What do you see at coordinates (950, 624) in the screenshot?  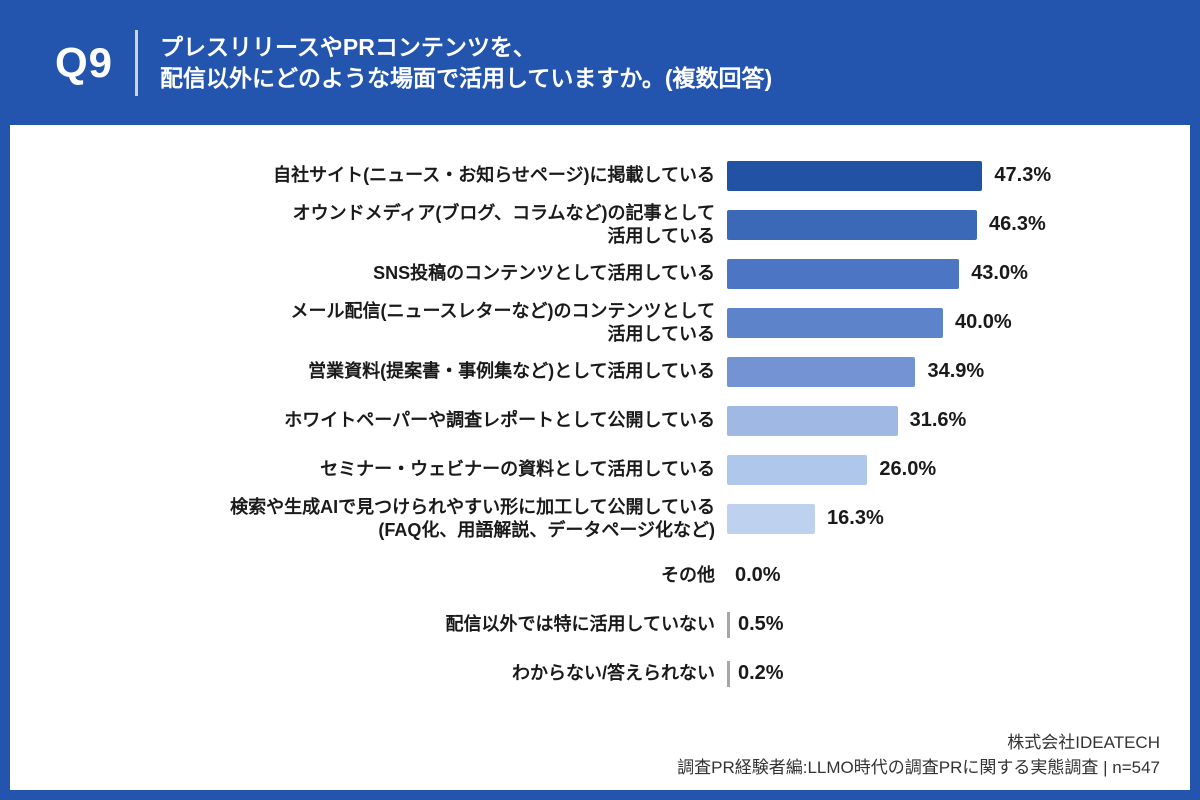 I see `bar-cell: 0.5%` at bounding box center [950, 624].